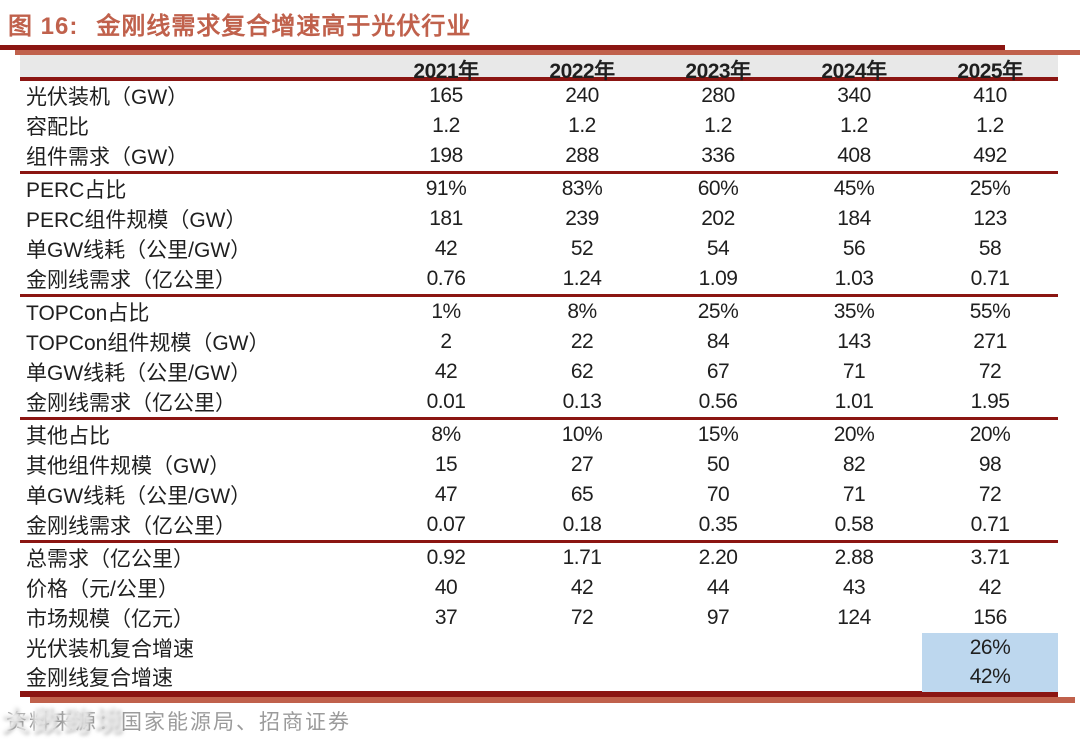 The width and height of the screenshot is (1080, 746). I want to click on source-text: 资料来源：国家能源局、招商证券, so click(178, 722).